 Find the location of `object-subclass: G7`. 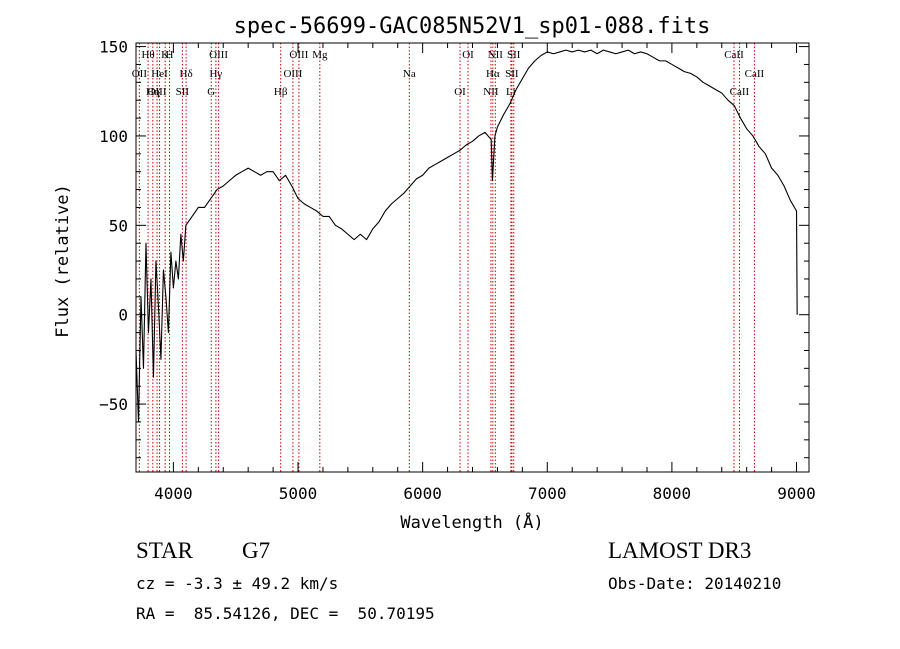

object-subclass: G7 is located at coordinates (256, 550).